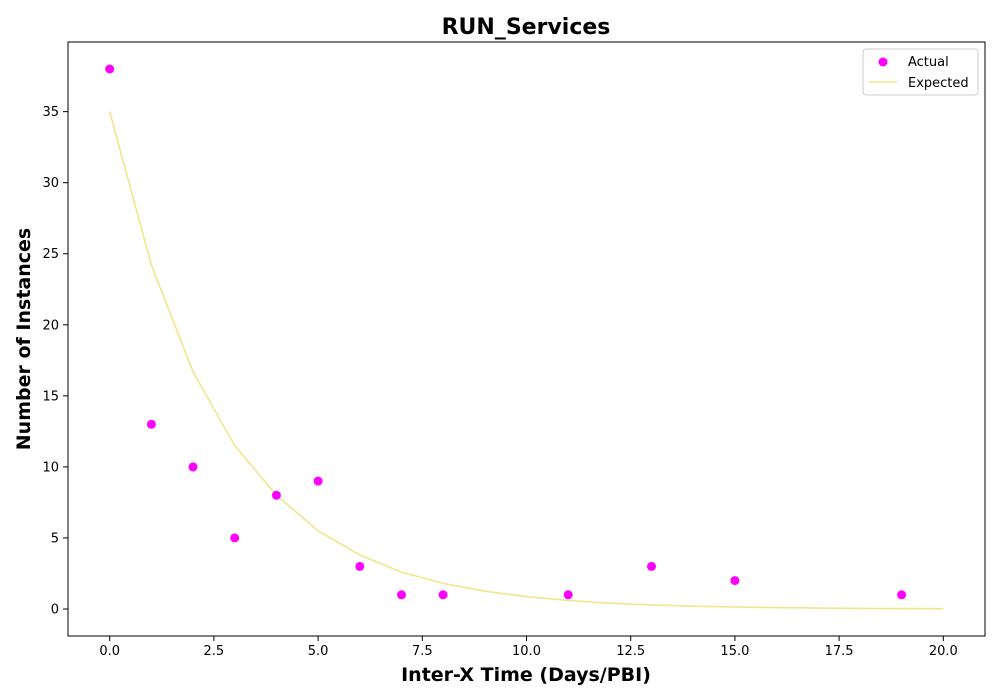  Describe the element at coordinates (109, 651) in the screenshot. I see `x-tick-label: 0.0` at that location.